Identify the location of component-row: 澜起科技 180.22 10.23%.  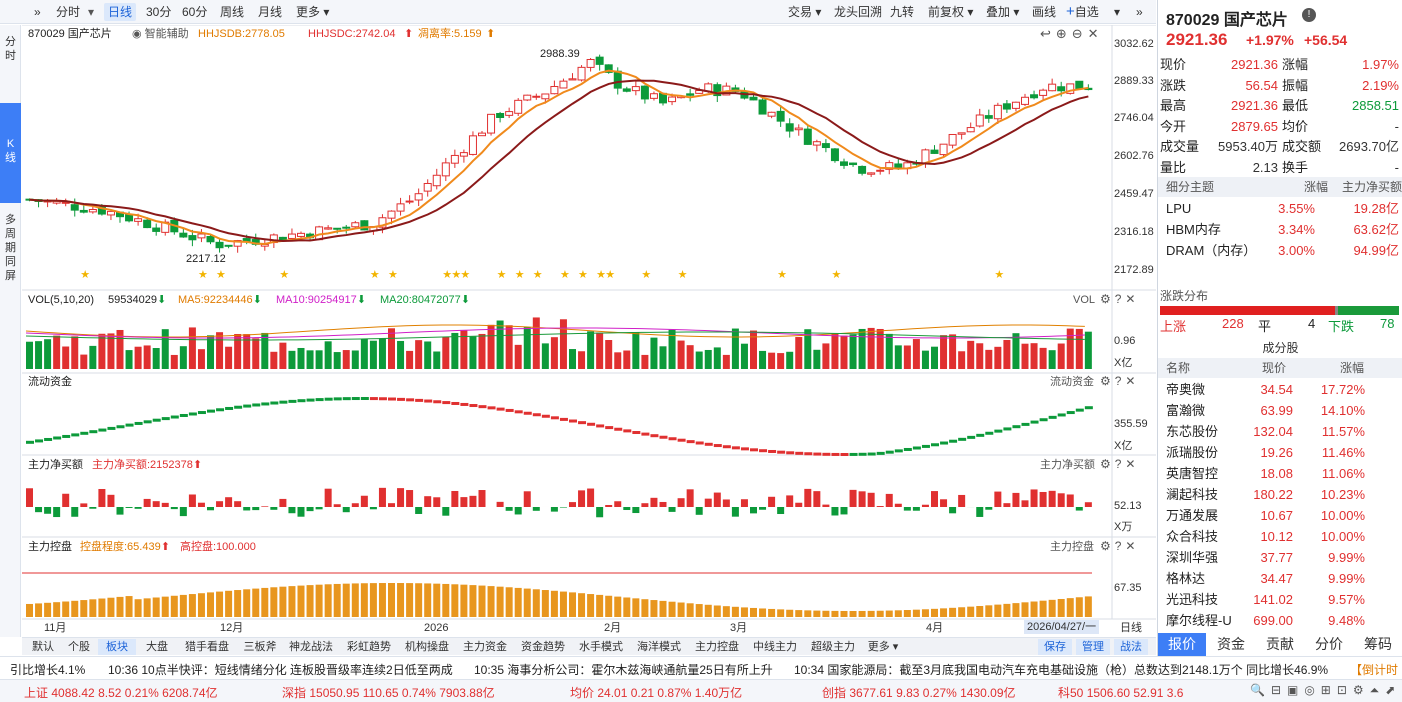
(1280, 494).